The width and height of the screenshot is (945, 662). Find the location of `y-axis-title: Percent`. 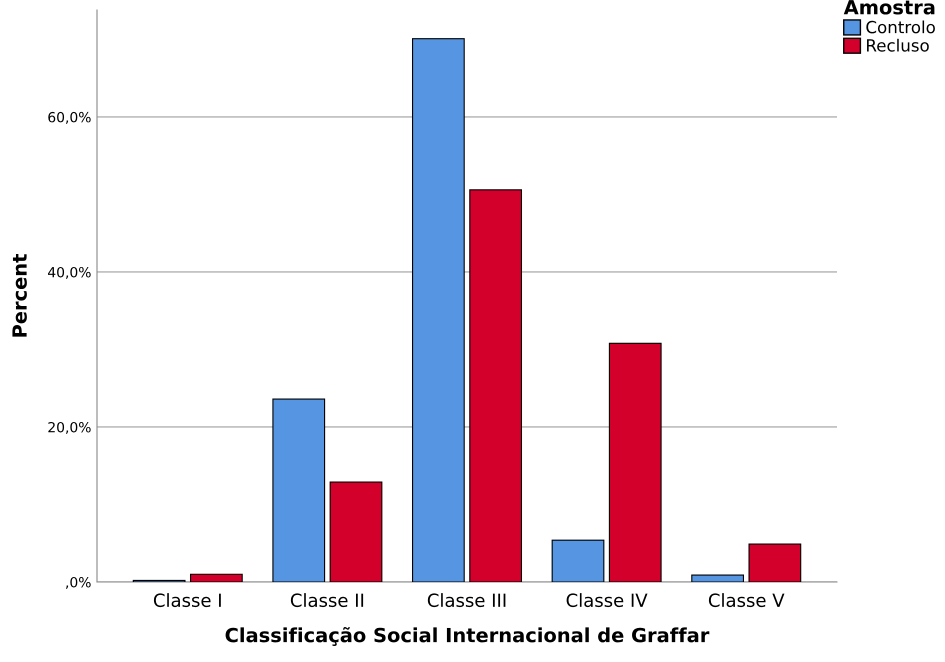

y-axis-title: Percent is located at coordinates (19, 295).